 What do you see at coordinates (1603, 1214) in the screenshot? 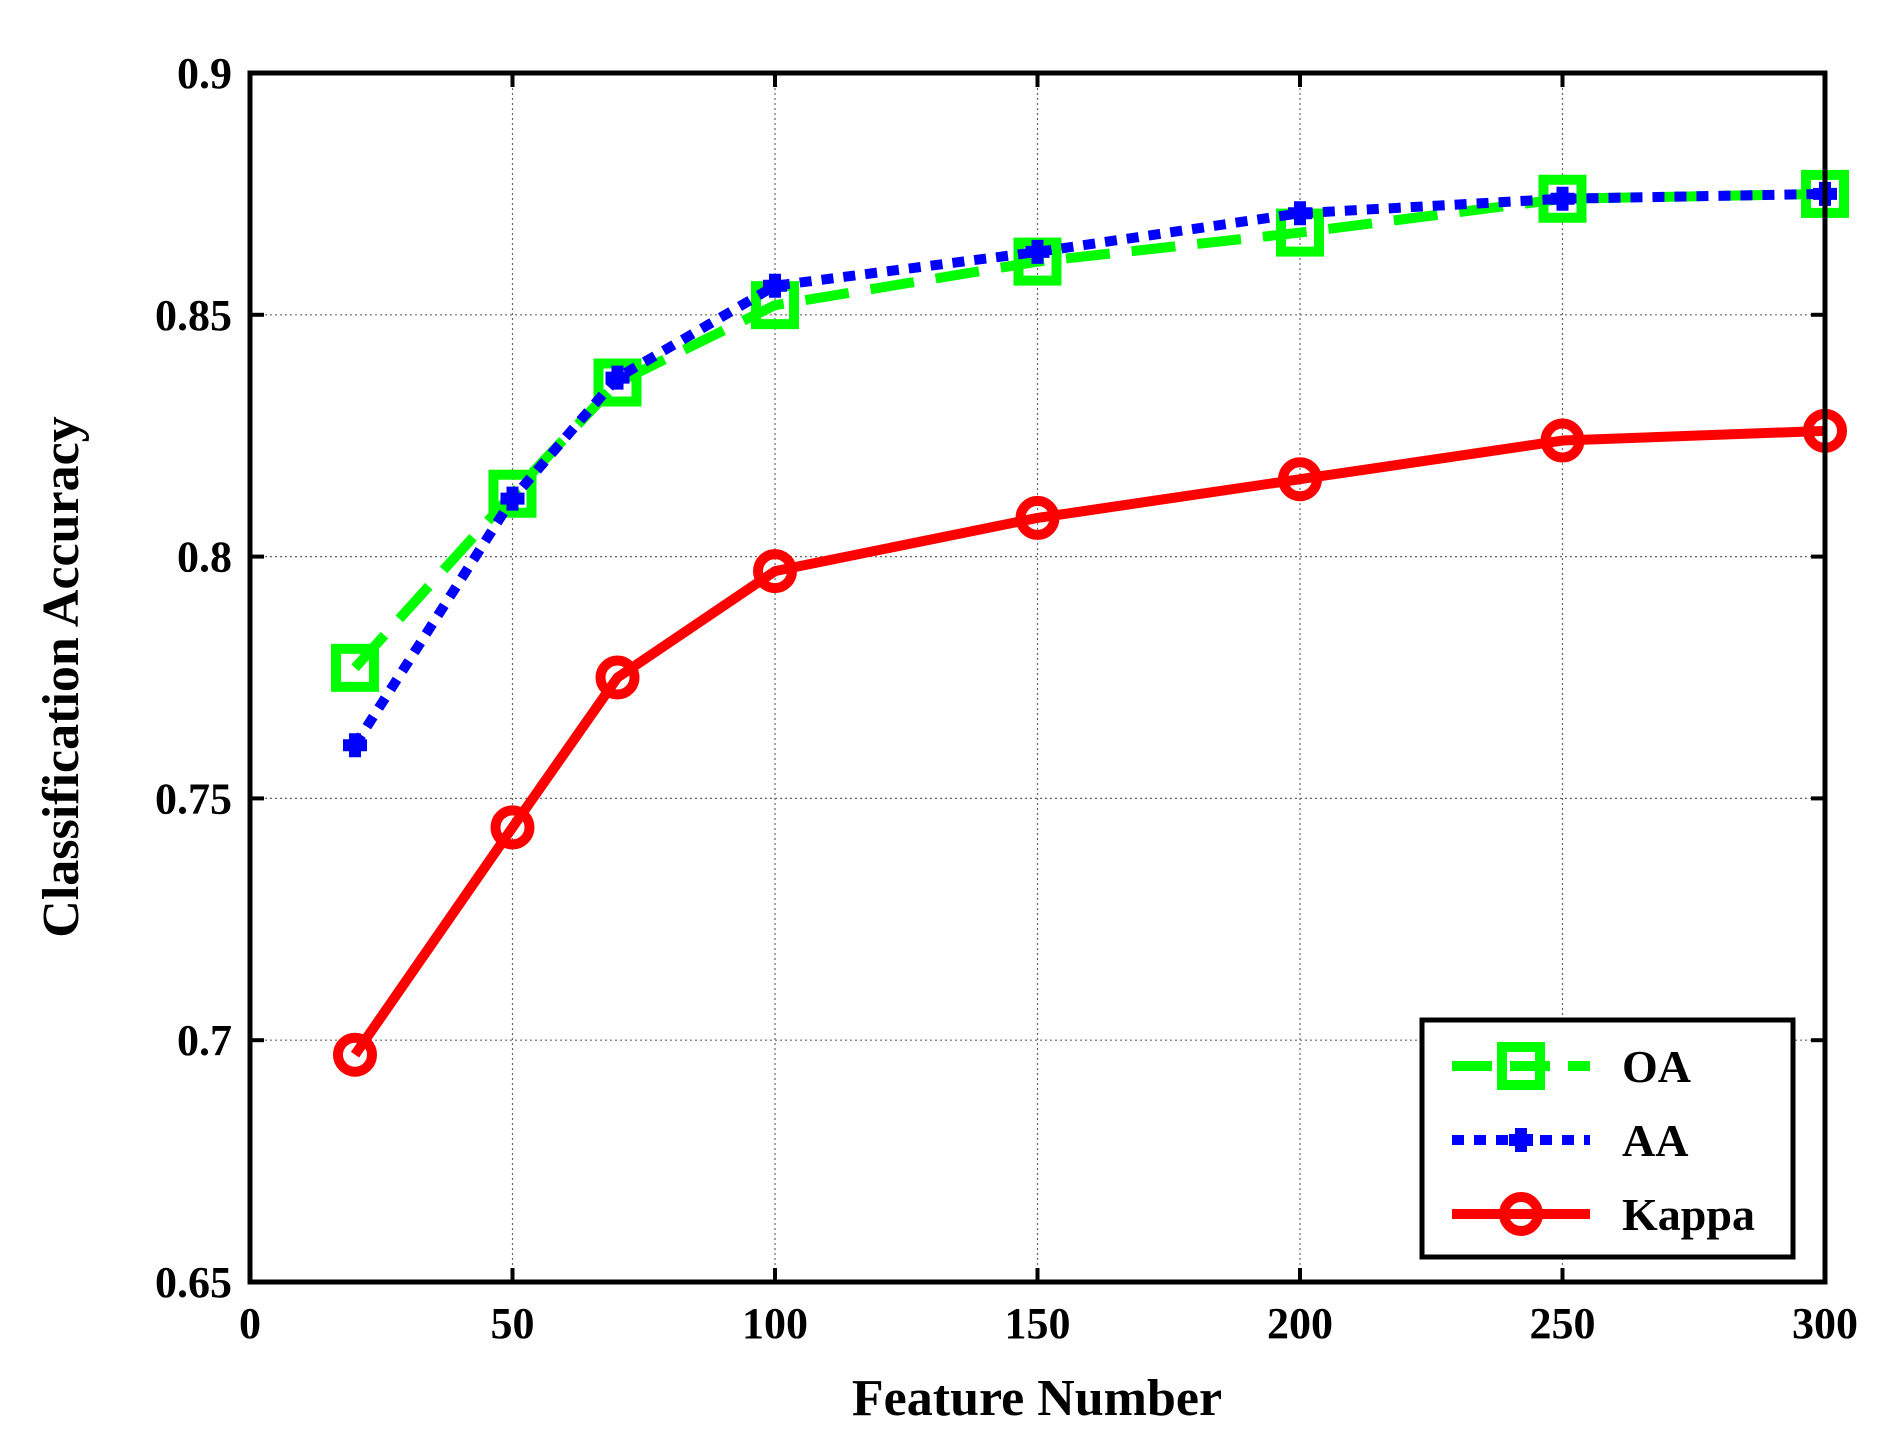
I see `legend-item-kappa: Kappa` at bounding box center [1603, 1214].